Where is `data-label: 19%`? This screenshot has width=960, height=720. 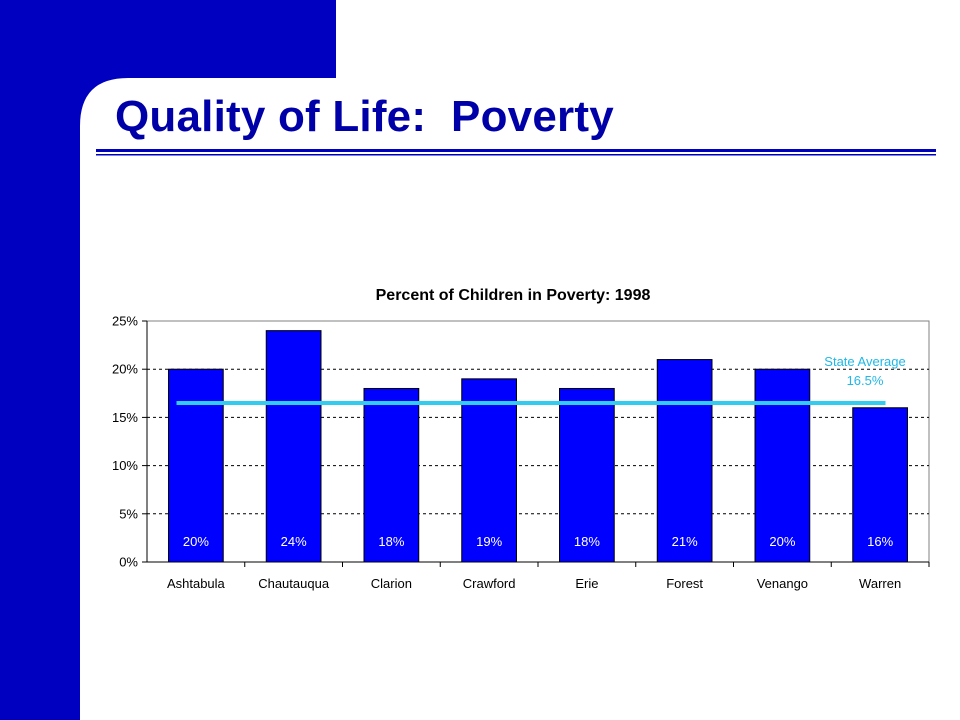
data-label: 19% is located at coordinates (489, 541).